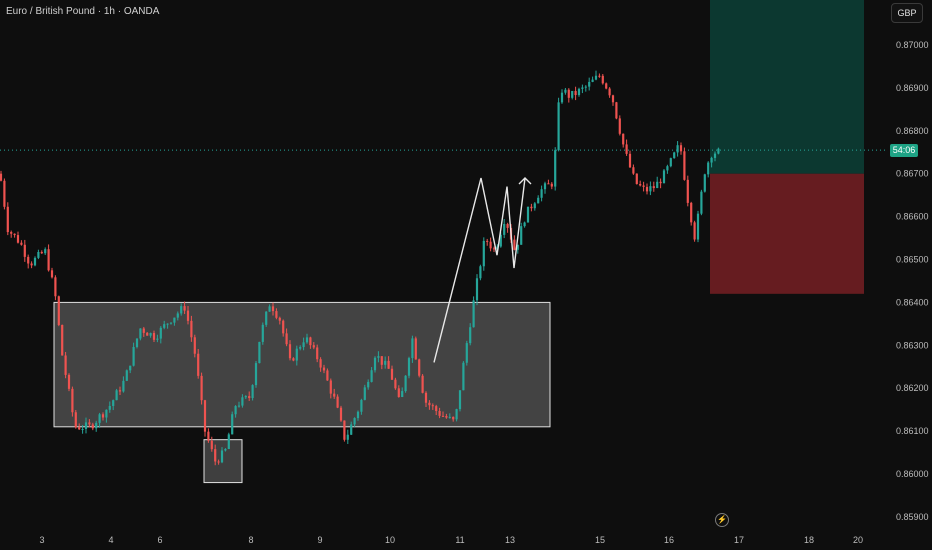 The width and height of the screenshot is (932, 550). What do you see at coordinates (787, 233) in the screenshot?
I see `stop-loss-zone` at bounding box center [787, 233].